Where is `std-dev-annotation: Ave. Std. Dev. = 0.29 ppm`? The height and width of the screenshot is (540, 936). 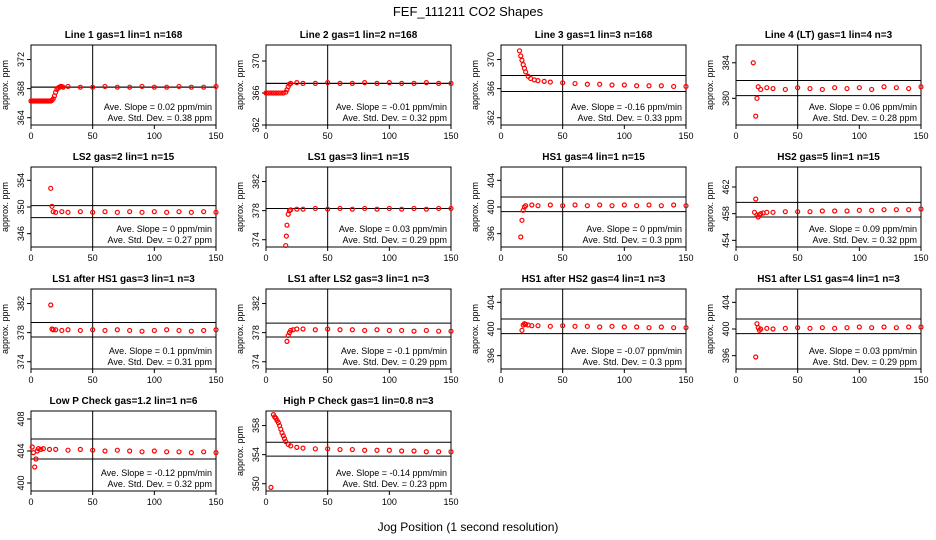 std-dev-annotation: Ave. Std. Dev. = 0.29 ppm is located at coordinates (395, 240).